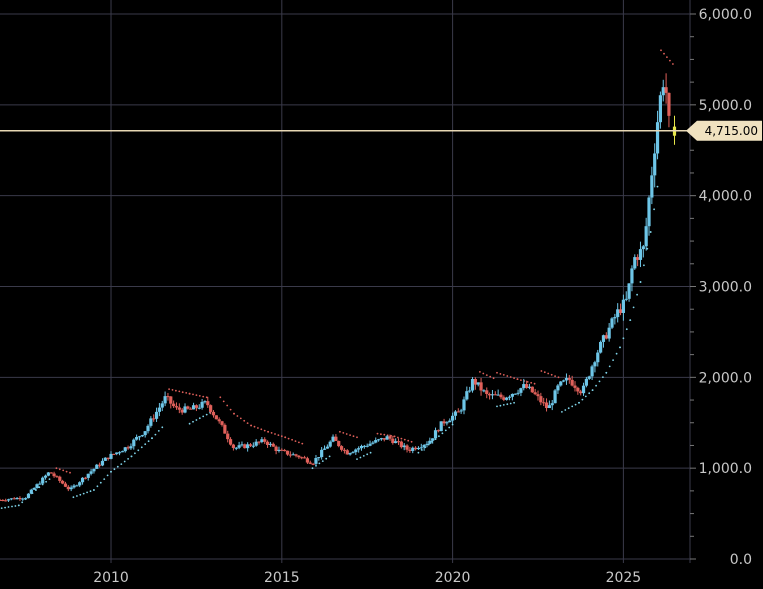 The image size is (763, 589). What do you see at coordinates (724, 130) in the screenshot?
I see `current-price-tag` at bounding box center [724, 130].